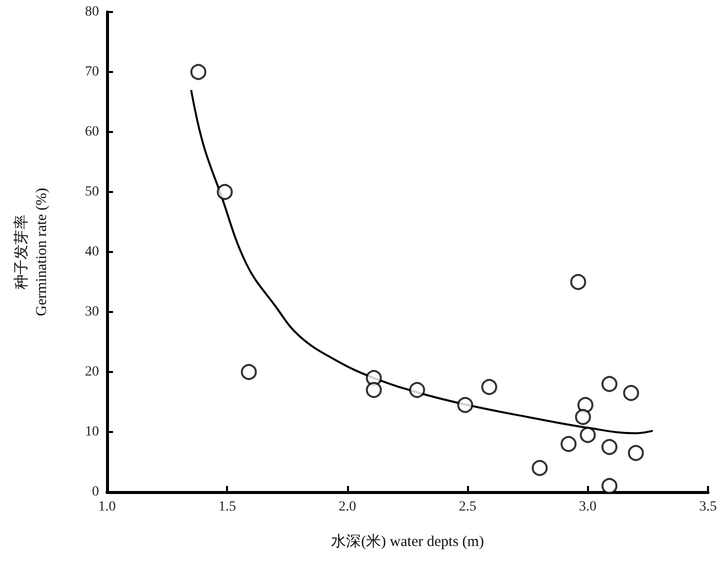 The width and height of the screenshot is (726, 567). Describe the element at coordinates (107, 507) in the screenshot. I see `x-tick-label: 1.0` at that location.